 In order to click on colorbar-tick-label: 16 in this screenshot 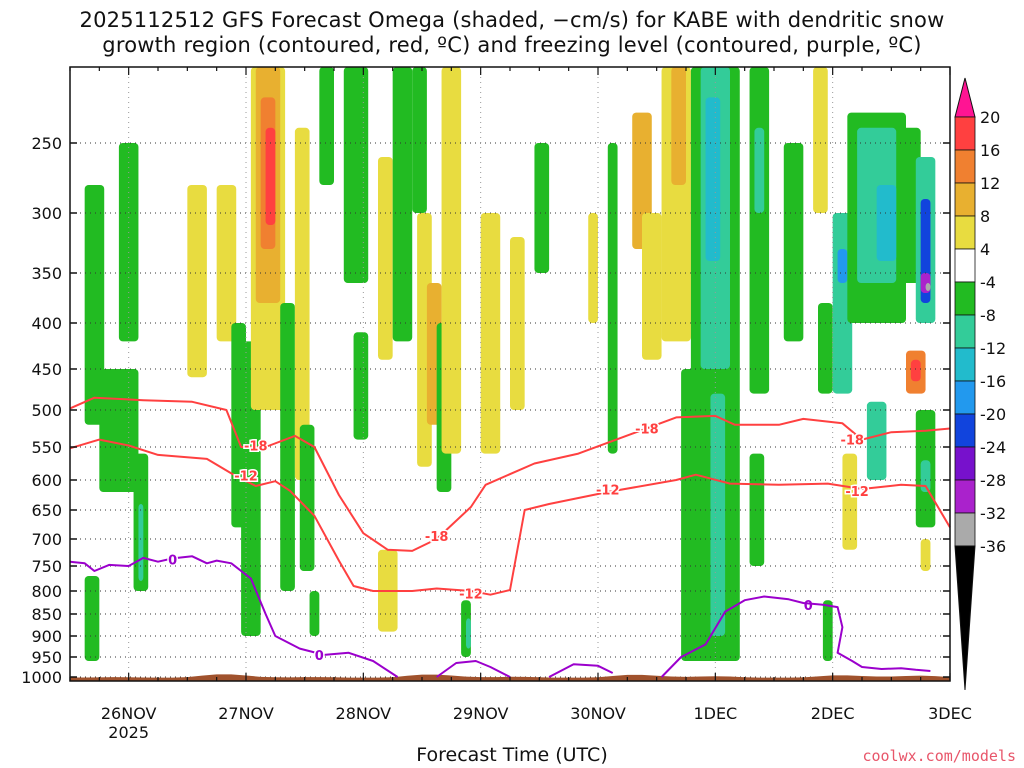, I will do `click(990, 150)`.